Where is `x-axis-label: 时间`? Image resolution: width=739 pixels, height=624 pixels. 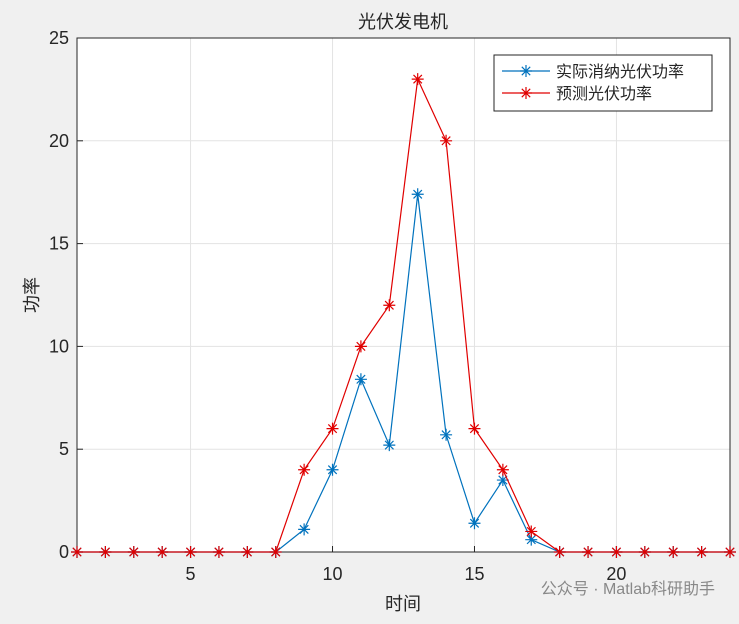
x-axis-label: 时间 is located at coordinates (403, 604).